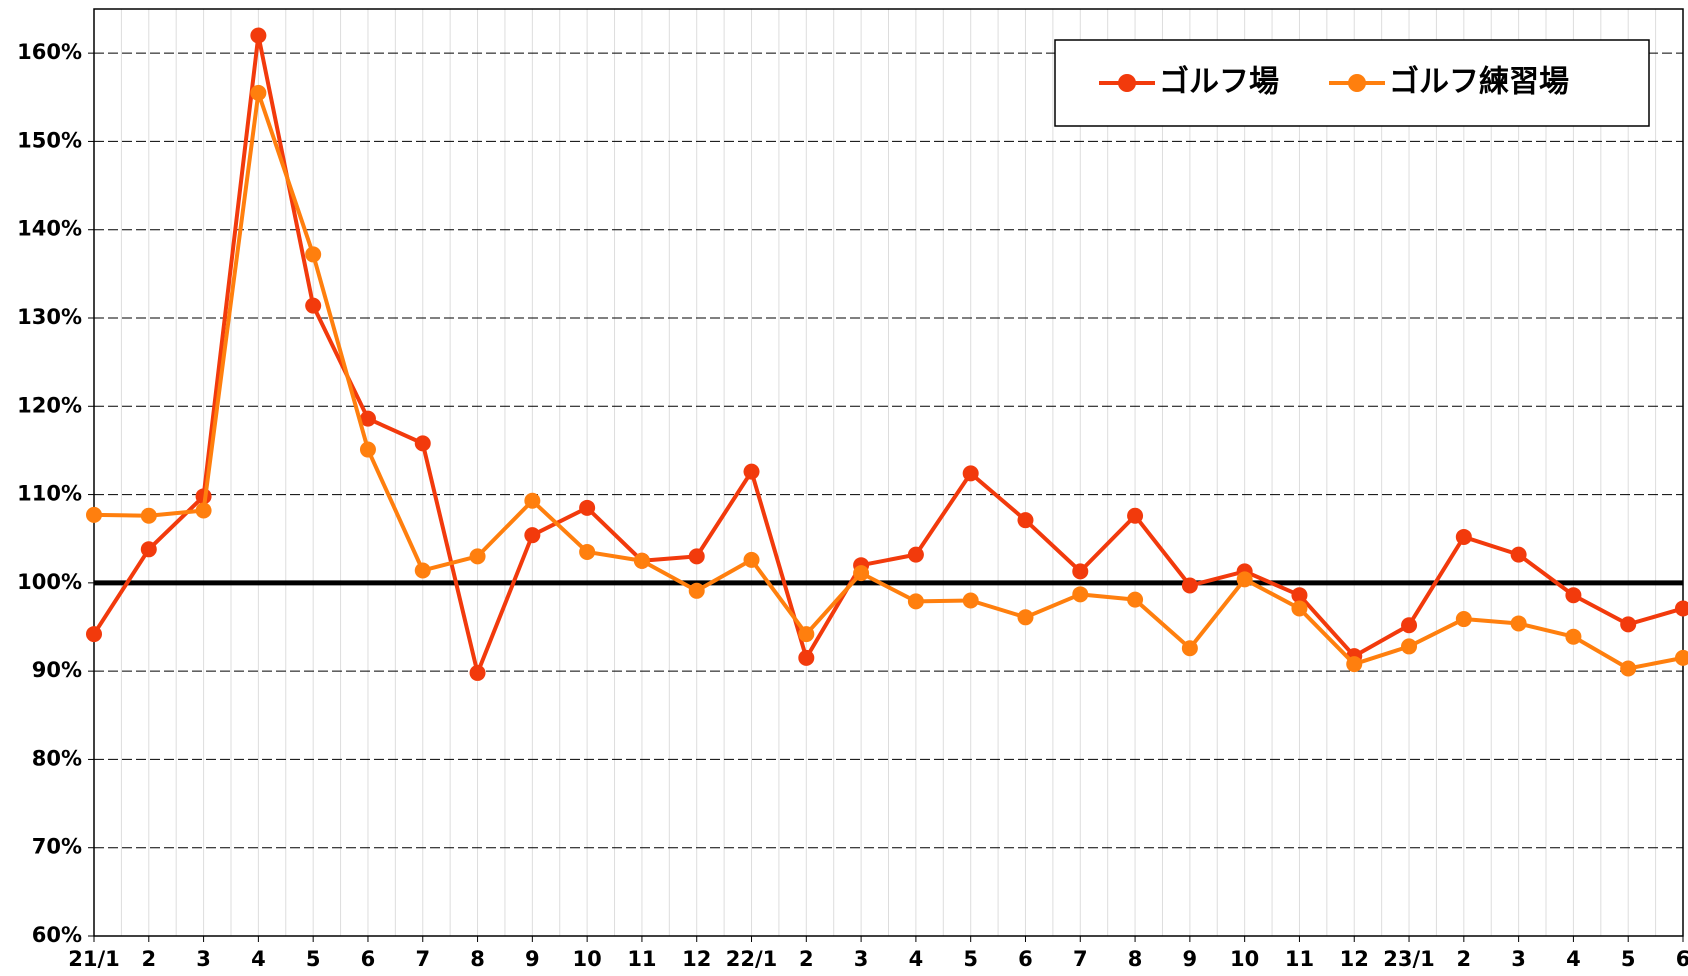  Describe the element at coordinates (57, 847) in the screenshot. I see `y-tick-label: 70%` at that location.